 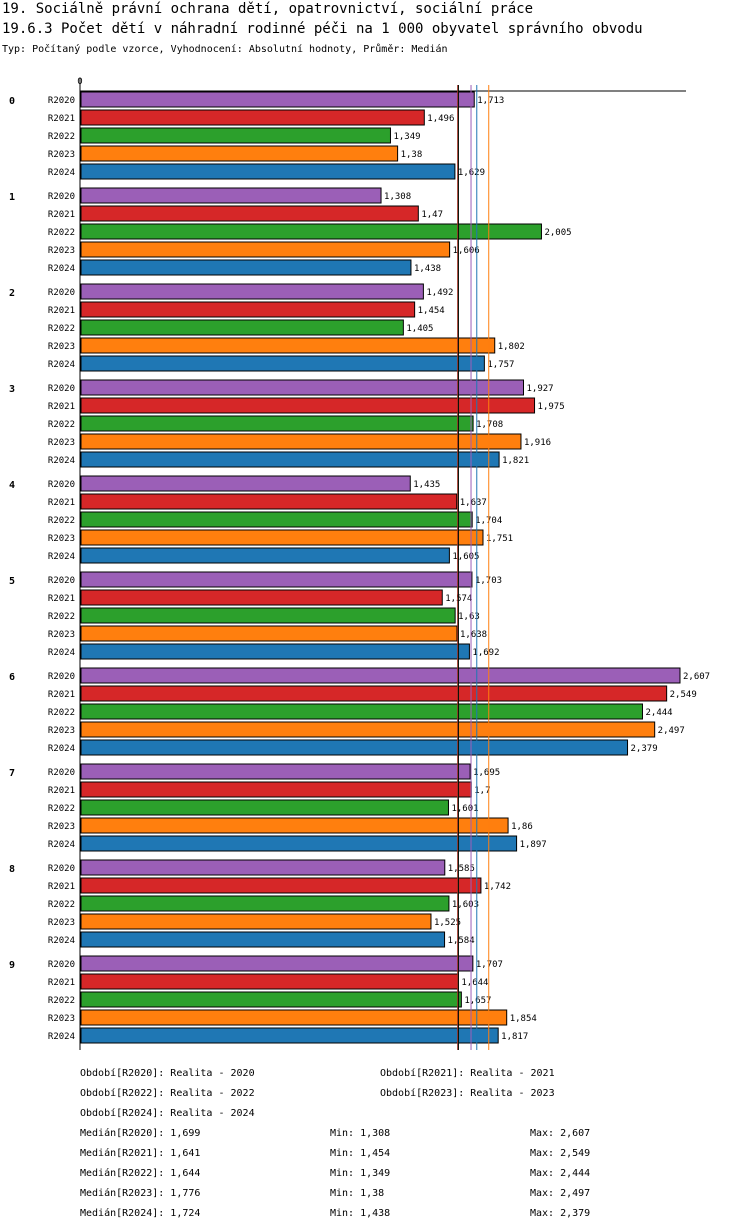 I want to click on legend-period-r2021: Období[R2021]: Realita - 2021, so click(x=467, y=1073).